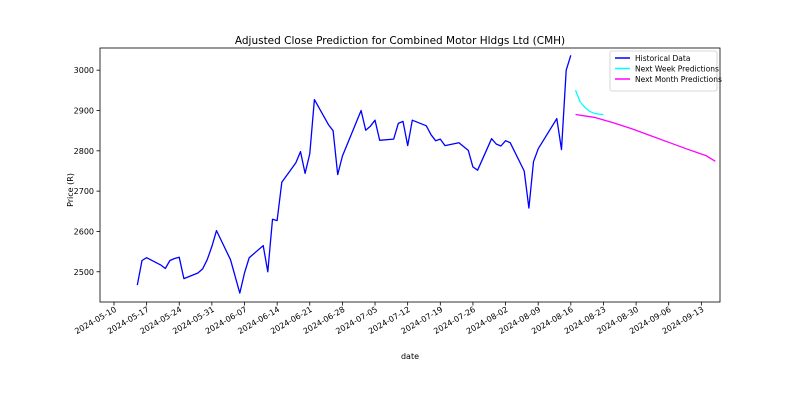  I want to click on series-line-next-month-predictions, so click(645, 137).